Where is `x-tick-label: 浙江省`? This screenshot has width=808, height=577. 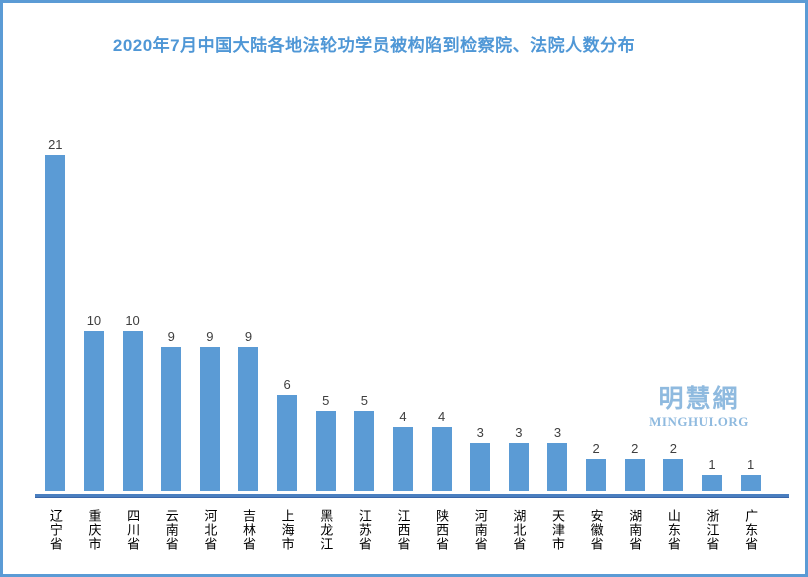 x-tick-label: 浙江省 is located at coordinates (712, 530).